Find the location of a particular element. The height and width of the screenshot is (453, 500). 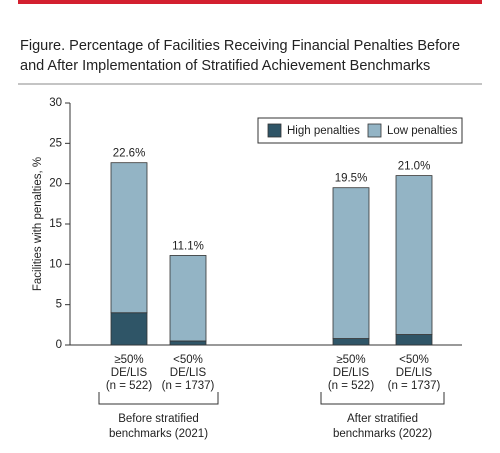

group-label: benchmarks (2021) is located at coordinates (158, 434).